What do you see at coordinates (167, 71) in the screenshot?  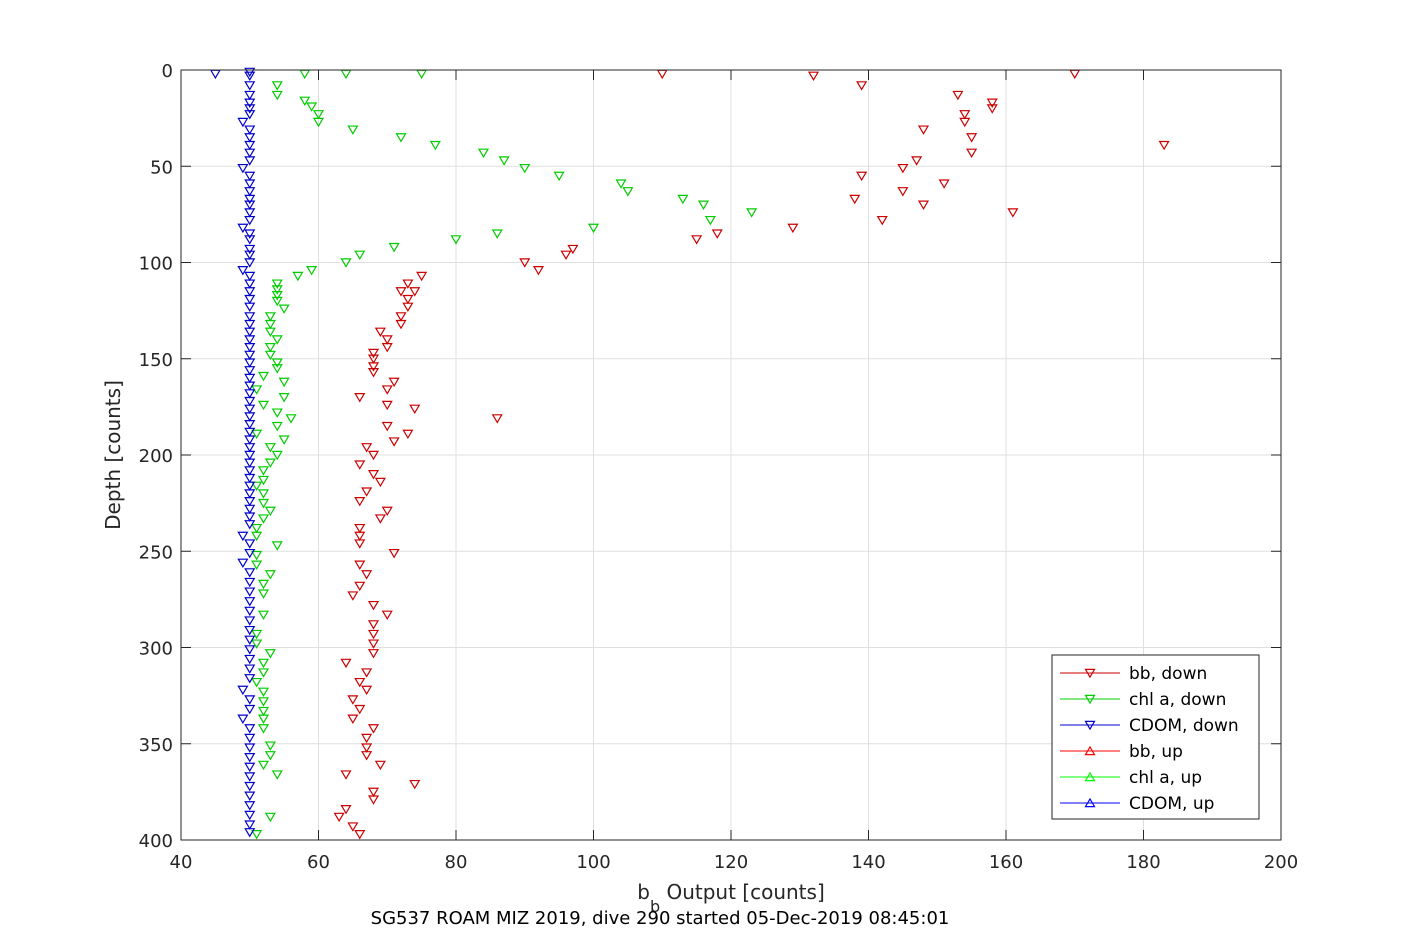 I see `y-tick-label: 0` at bounding box center [167, 71].